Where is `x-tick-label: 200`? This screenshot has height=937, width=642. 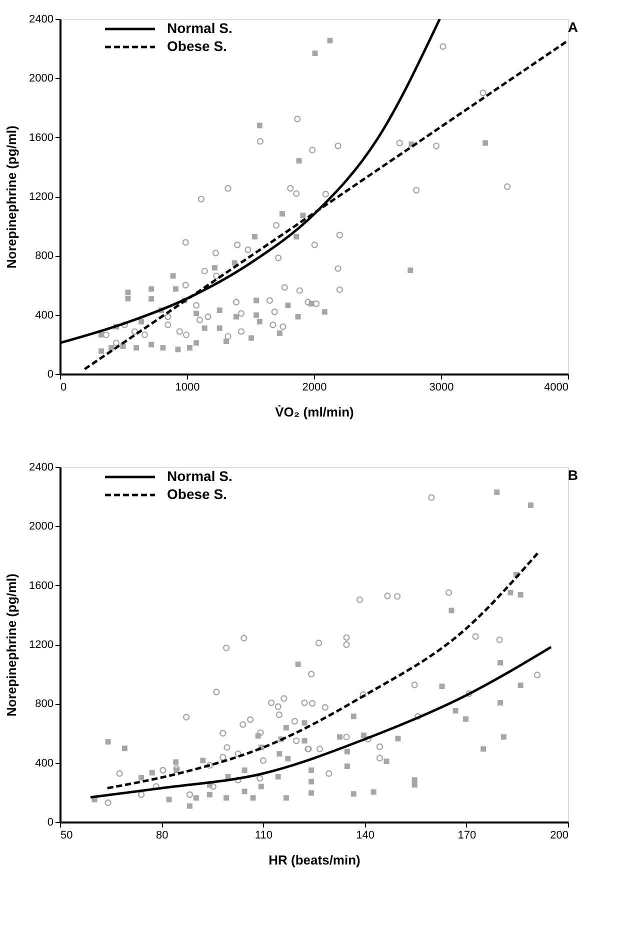
x-tick-label: 200 is located at coordinates (559, 836).